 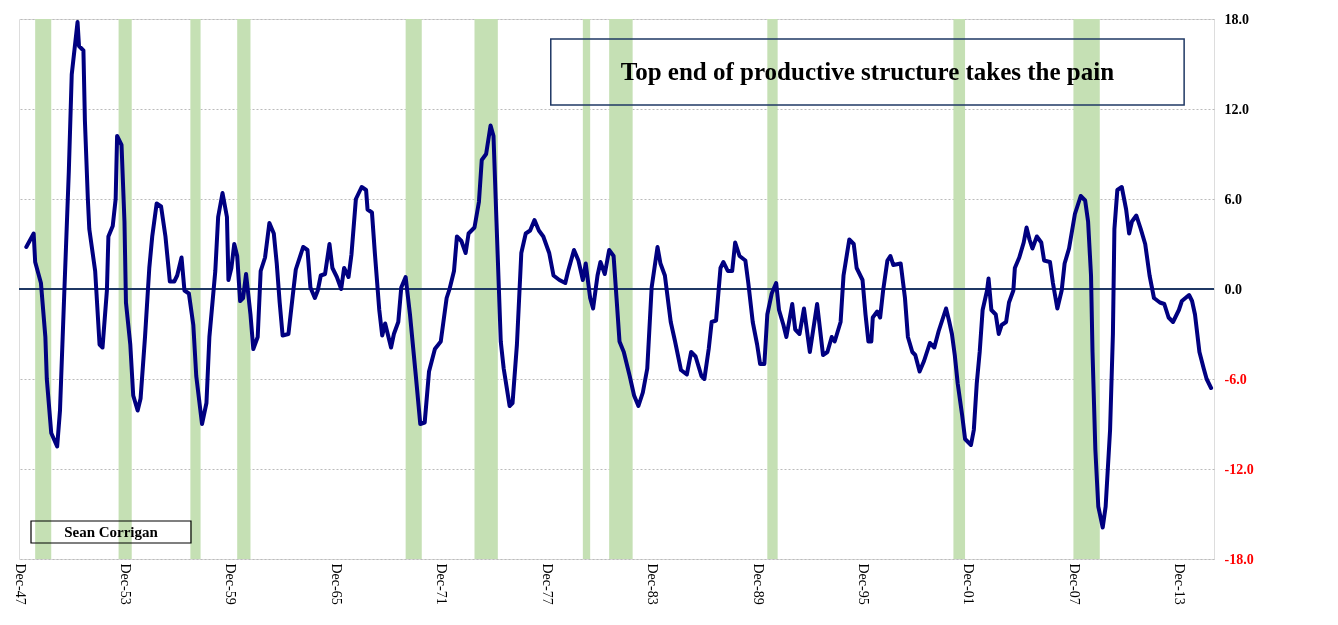 I want to click on x-tick-label: Dec-95, so click(x=864, y=584).